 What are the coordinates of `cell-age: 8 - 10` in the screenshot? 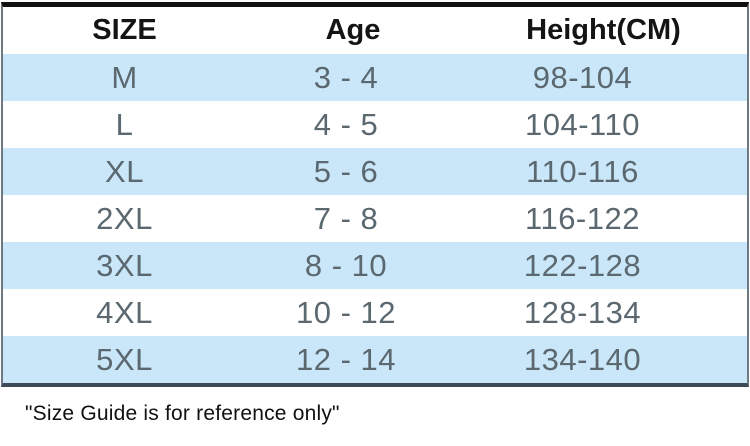 It's located at (346, 265).